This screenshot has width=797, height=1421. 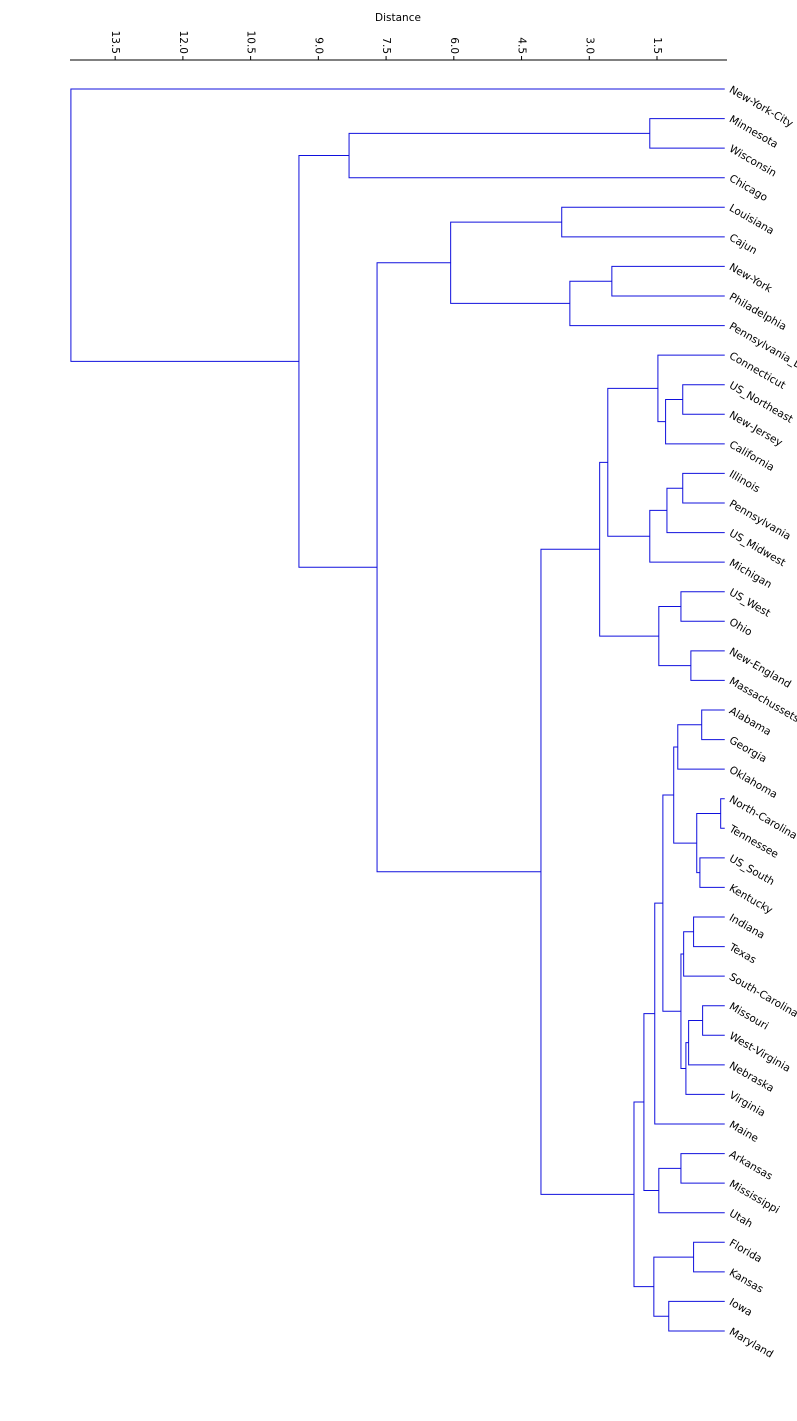 I want to click on leaf-label: Cajun, so click(x=743, y=244).